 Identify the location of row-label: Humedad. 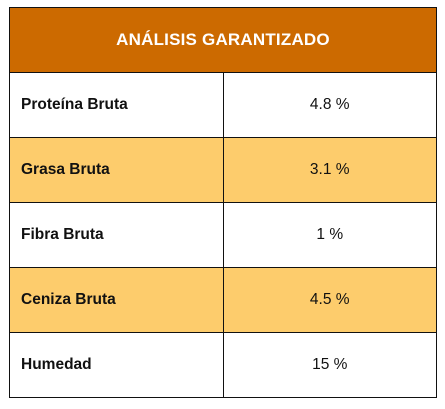
(116, 365).